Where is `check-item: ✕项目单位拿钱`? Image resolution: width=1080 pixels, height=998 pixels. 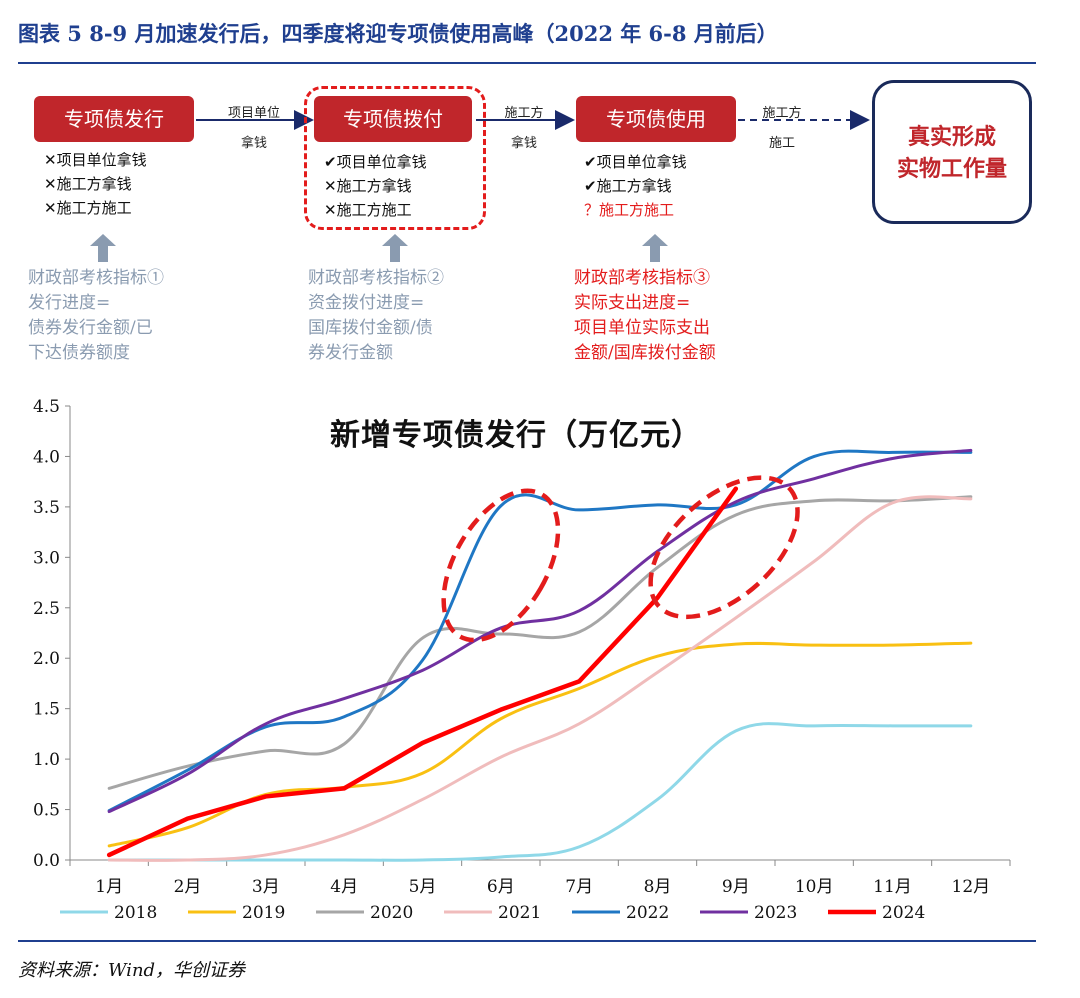 check-item: ✕项目单位拿钱 is located at coordinates (95, 160).